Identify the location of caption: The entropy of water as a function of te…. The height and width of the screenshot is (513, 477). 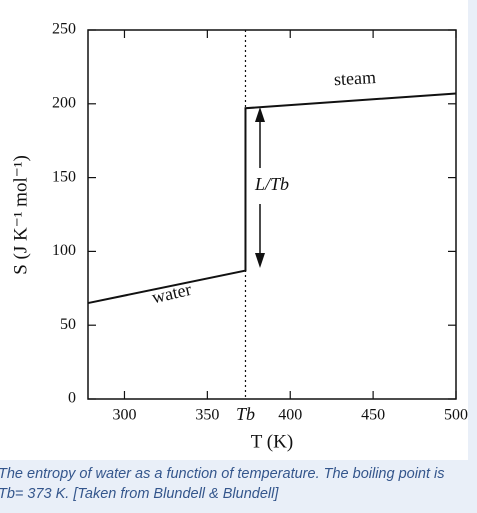
(222, 484).